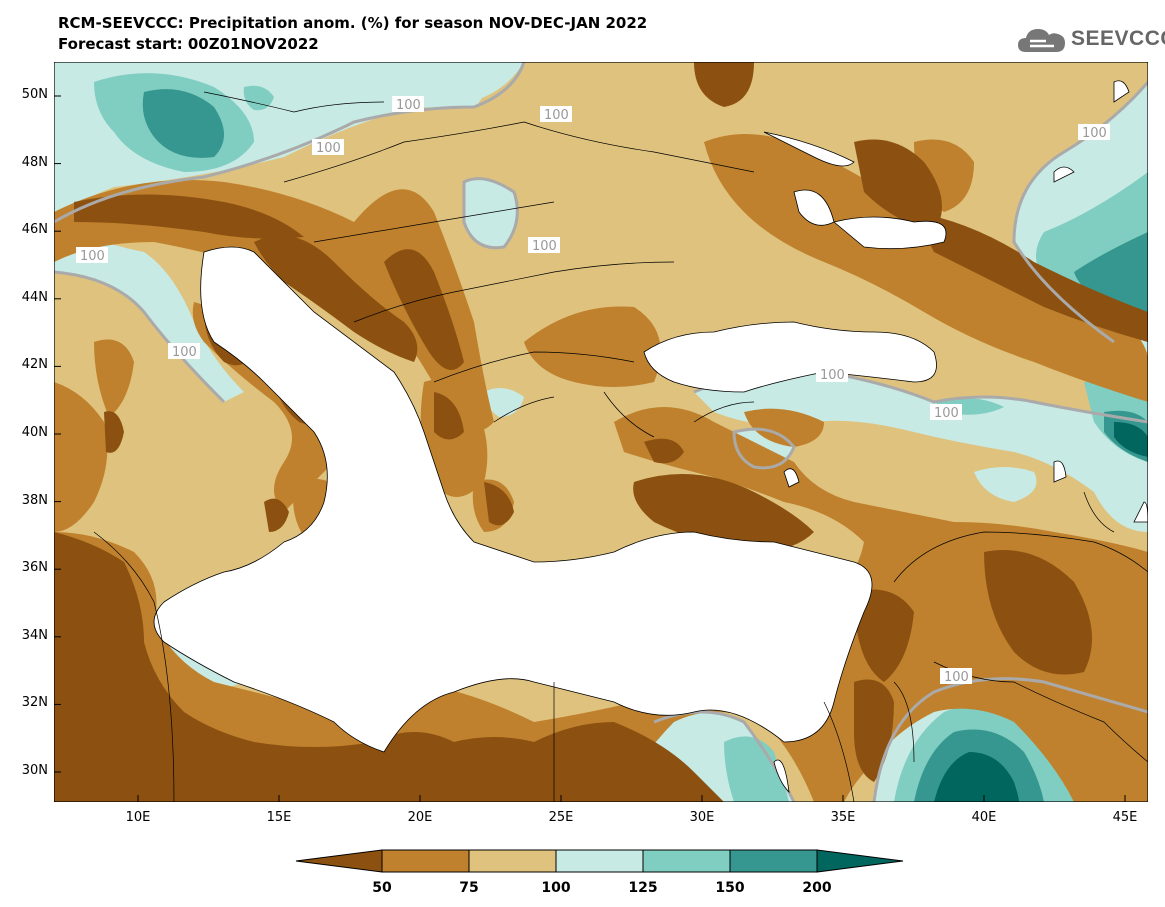 Image resolution: width=1165 pixels, height=907 pixels. I want to click on legend-label: 200, so click(816, 888).